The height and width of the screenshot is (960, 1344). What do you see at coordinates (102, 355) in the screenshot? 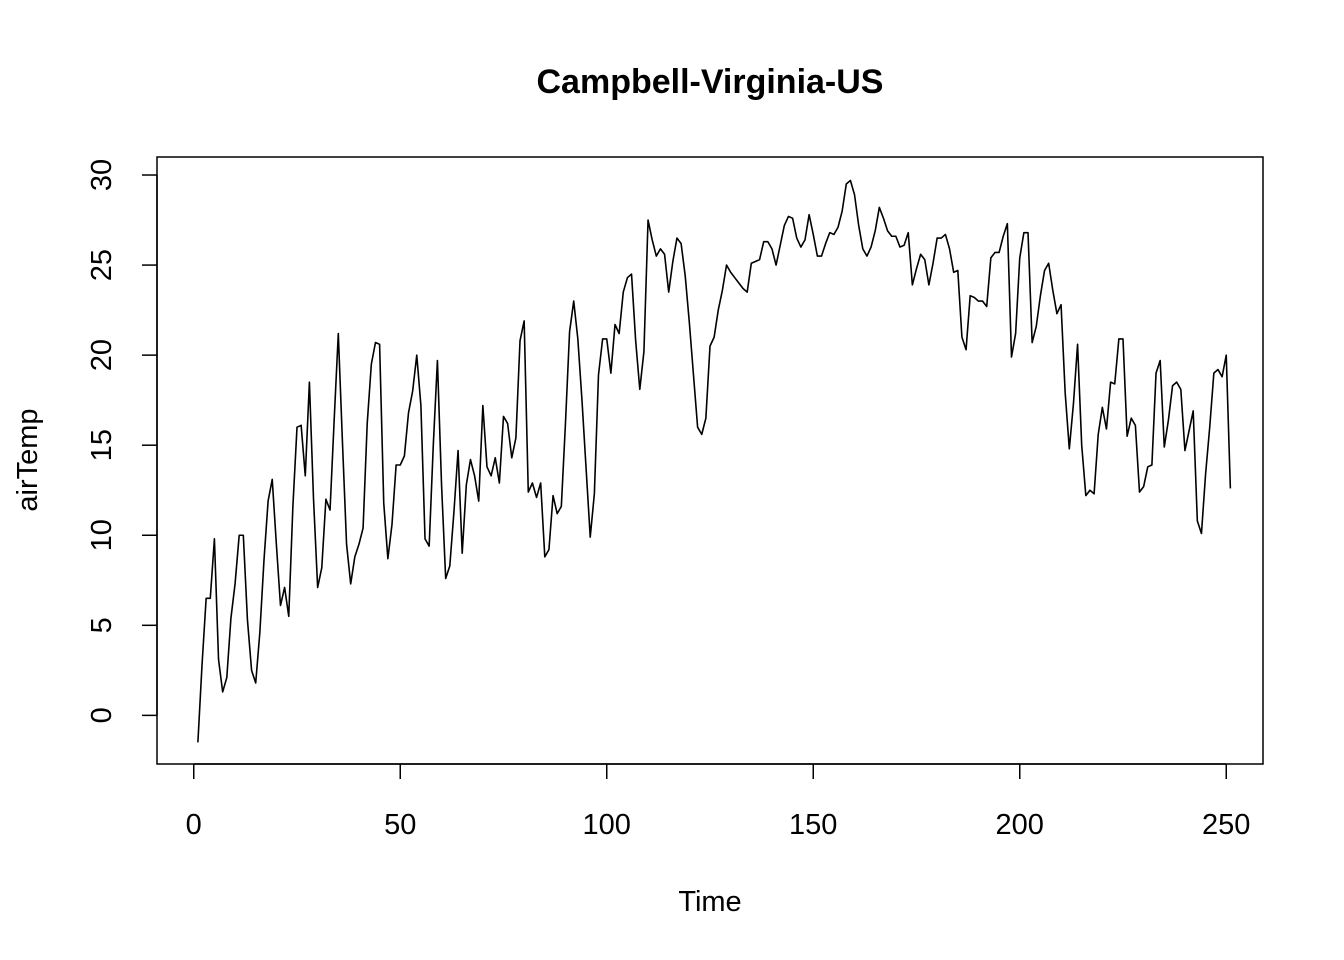
I see `y-tick-label: 20` at bounding box center [102, 355].